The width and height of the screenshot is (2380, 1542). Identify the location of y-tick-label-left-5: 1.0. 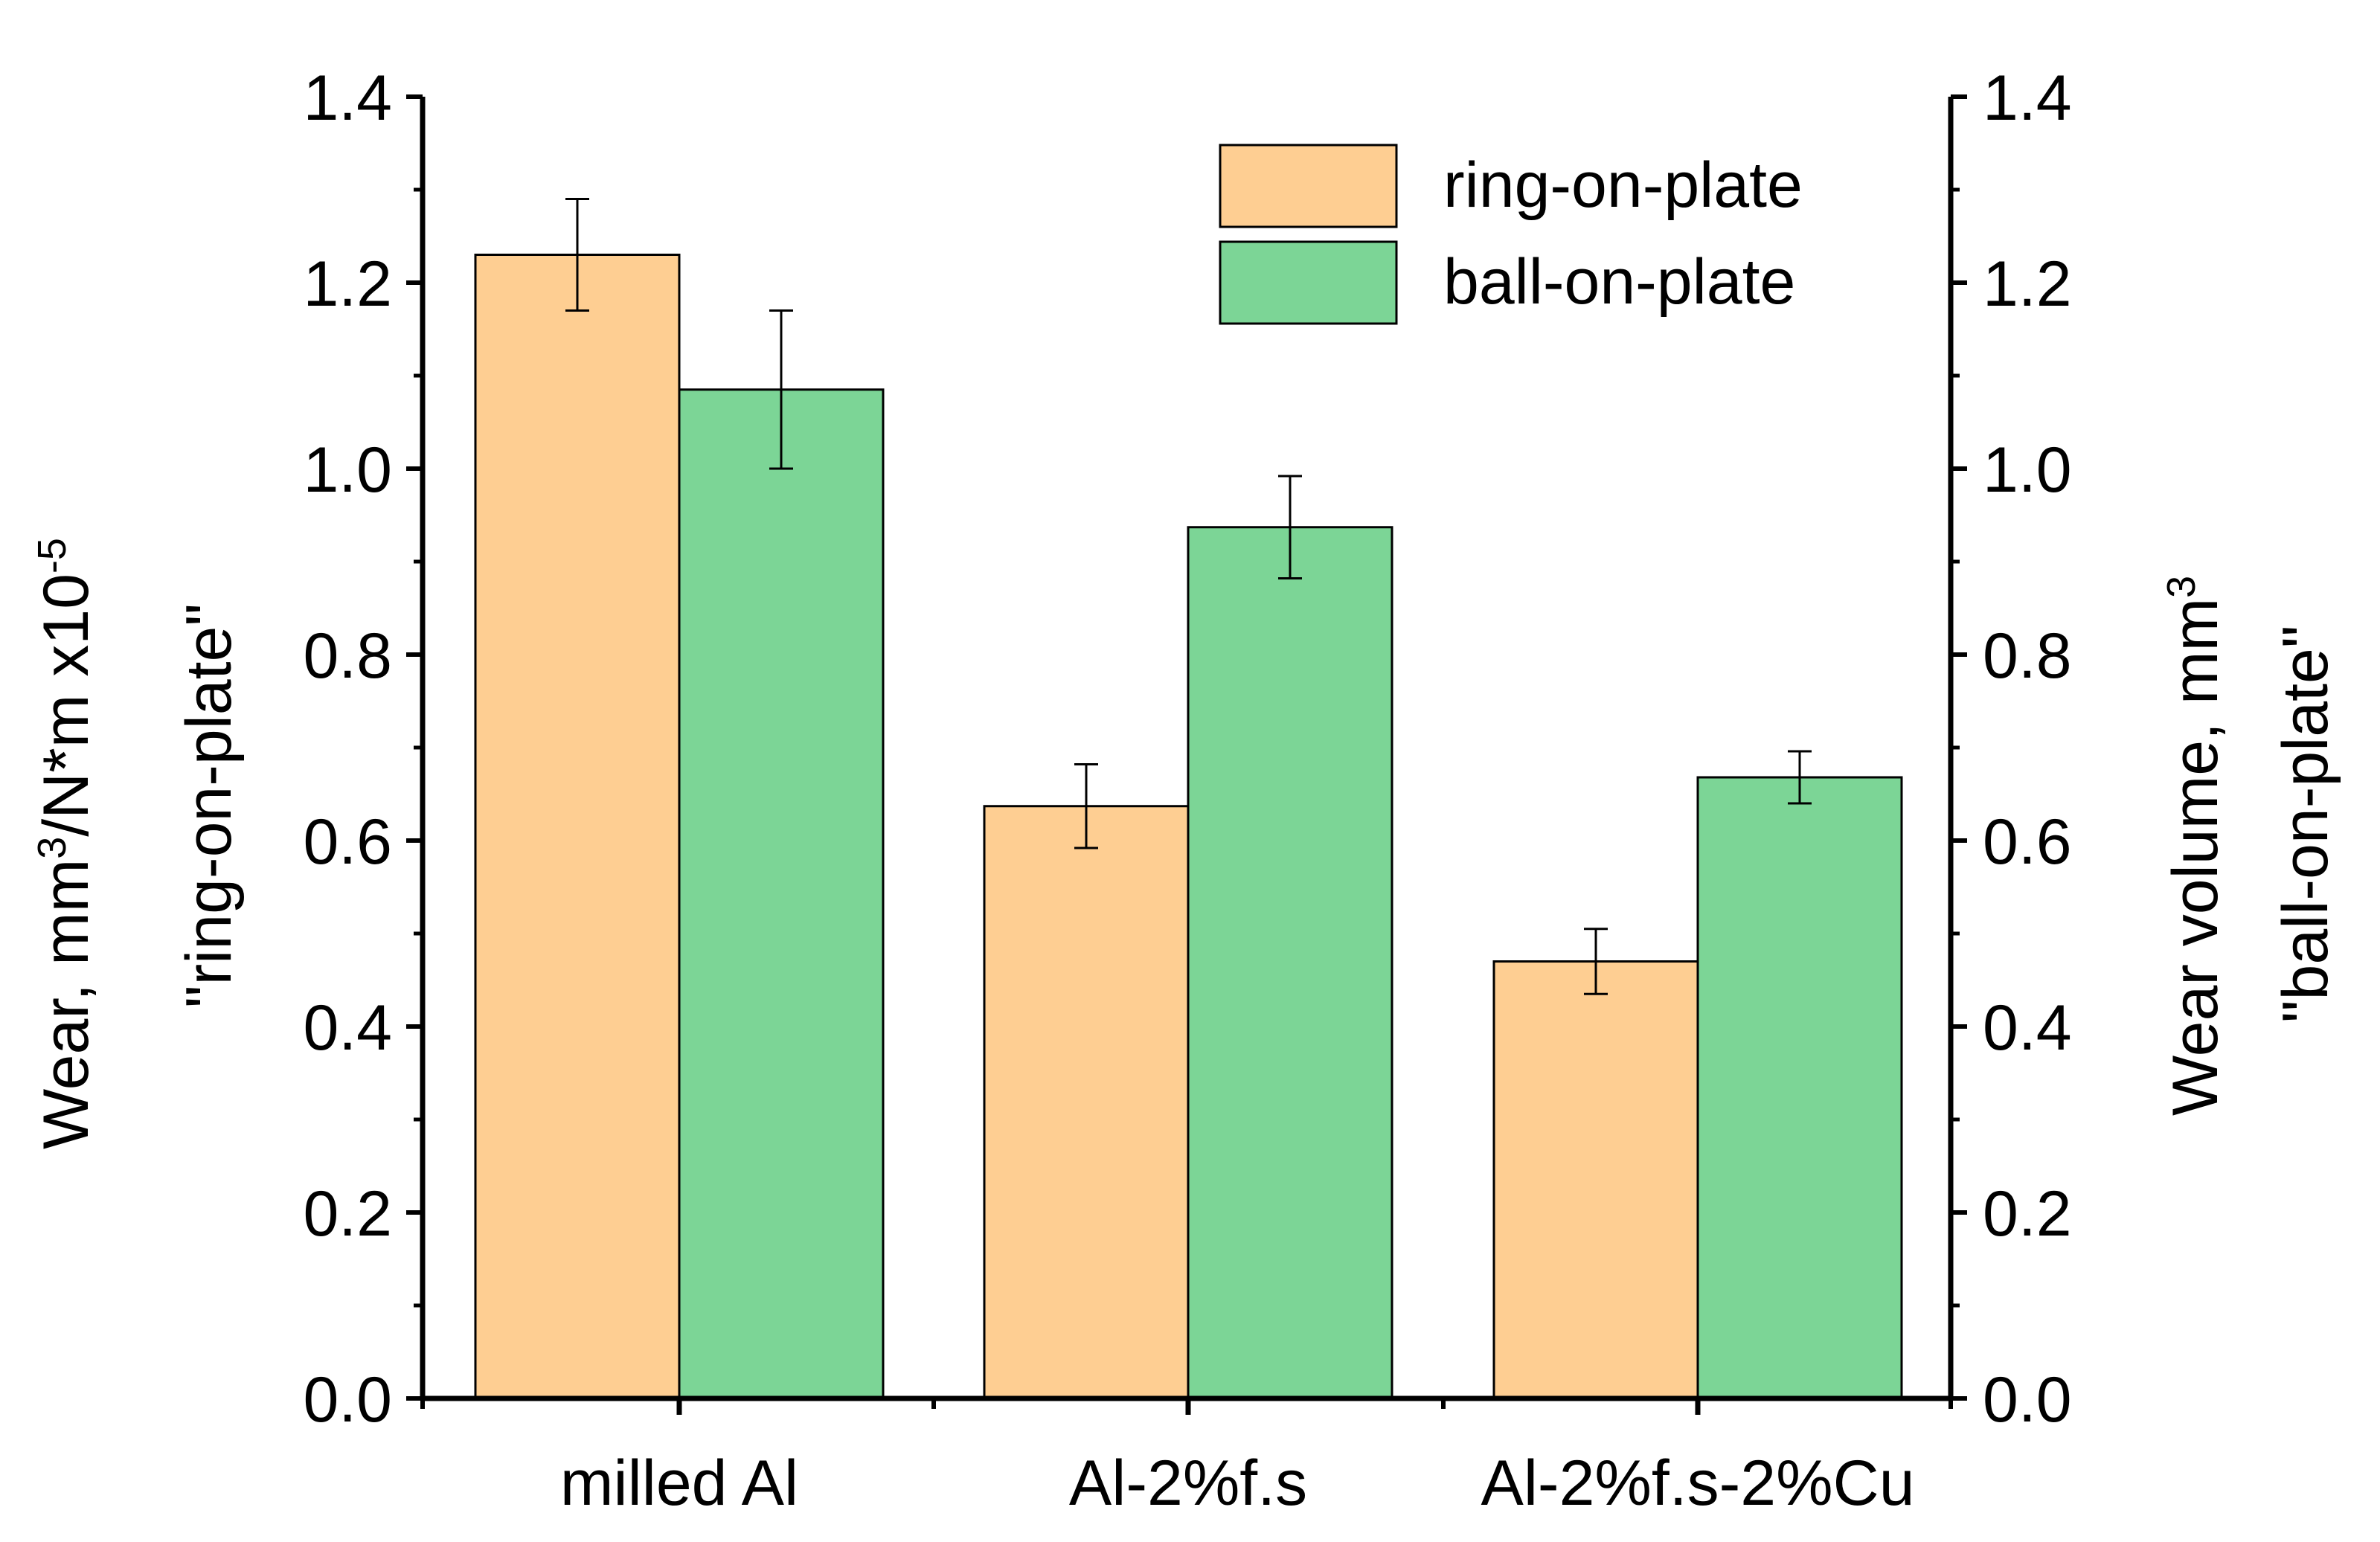
(347, 470).